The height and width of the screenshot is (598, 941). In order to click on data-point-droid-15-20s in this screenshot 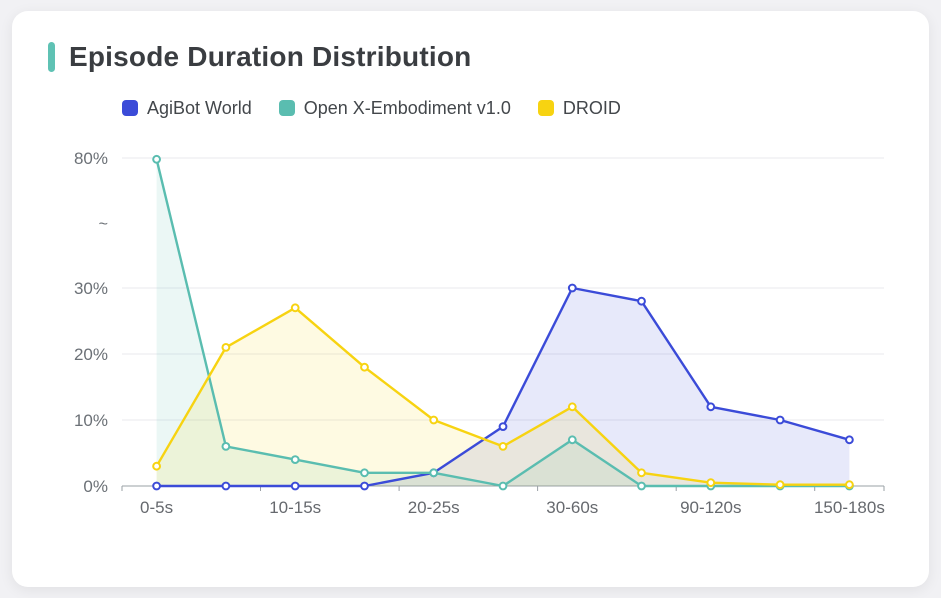, I will do `click(364, 367)`.